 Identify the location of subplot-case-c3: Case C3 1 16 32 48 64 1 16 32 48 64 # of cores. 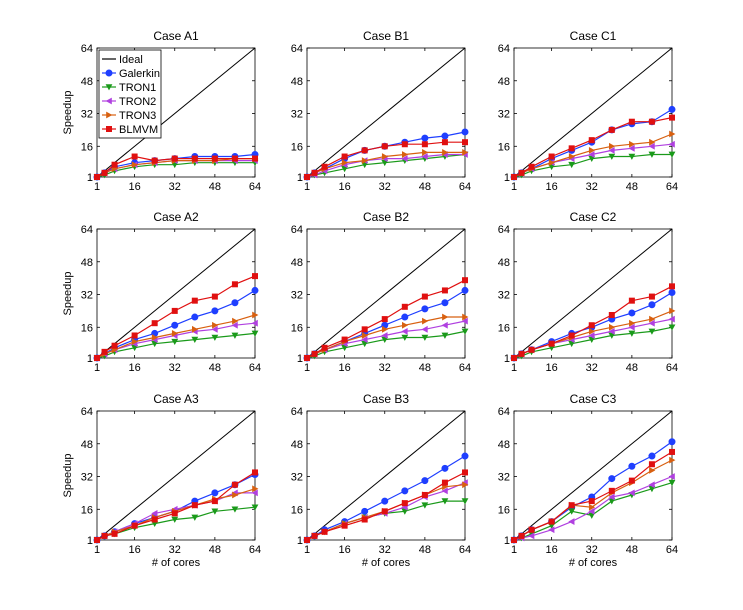
(588, 480).